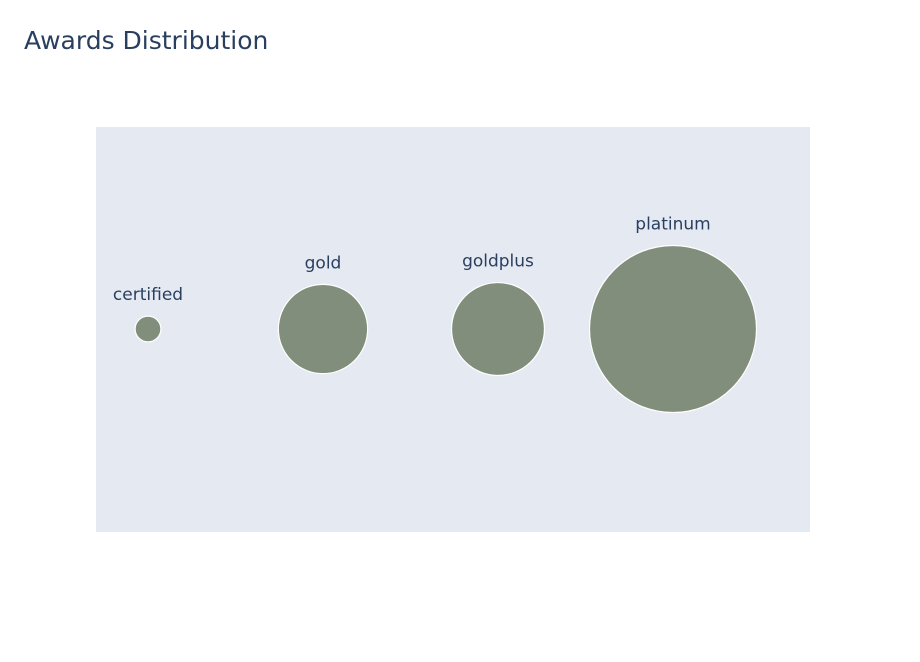 The height and width of the screenshot is (662, 920). I want to click on bubble-platinum, so click(673, 329).